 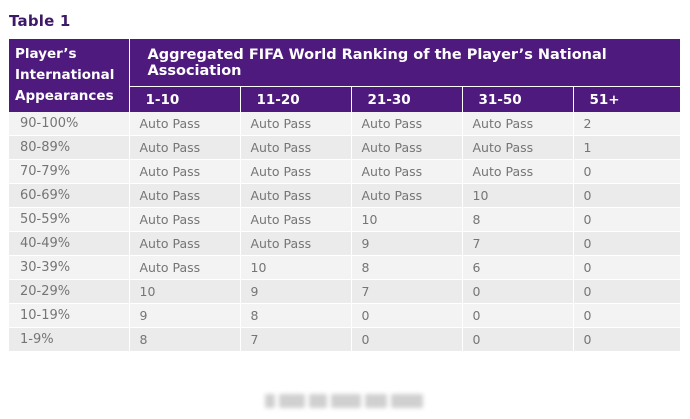 I want to click on row-label: 1-9%, so click(x=69, y=339).